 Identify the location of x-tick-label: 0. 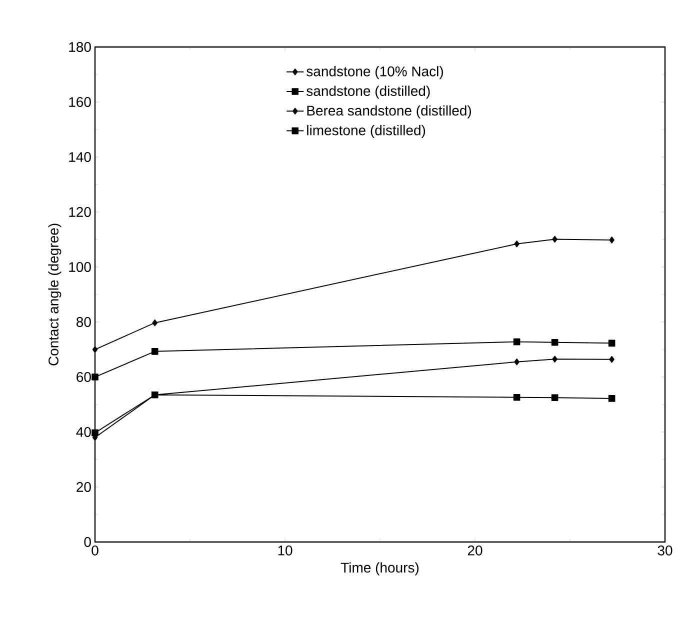
(95, 551).